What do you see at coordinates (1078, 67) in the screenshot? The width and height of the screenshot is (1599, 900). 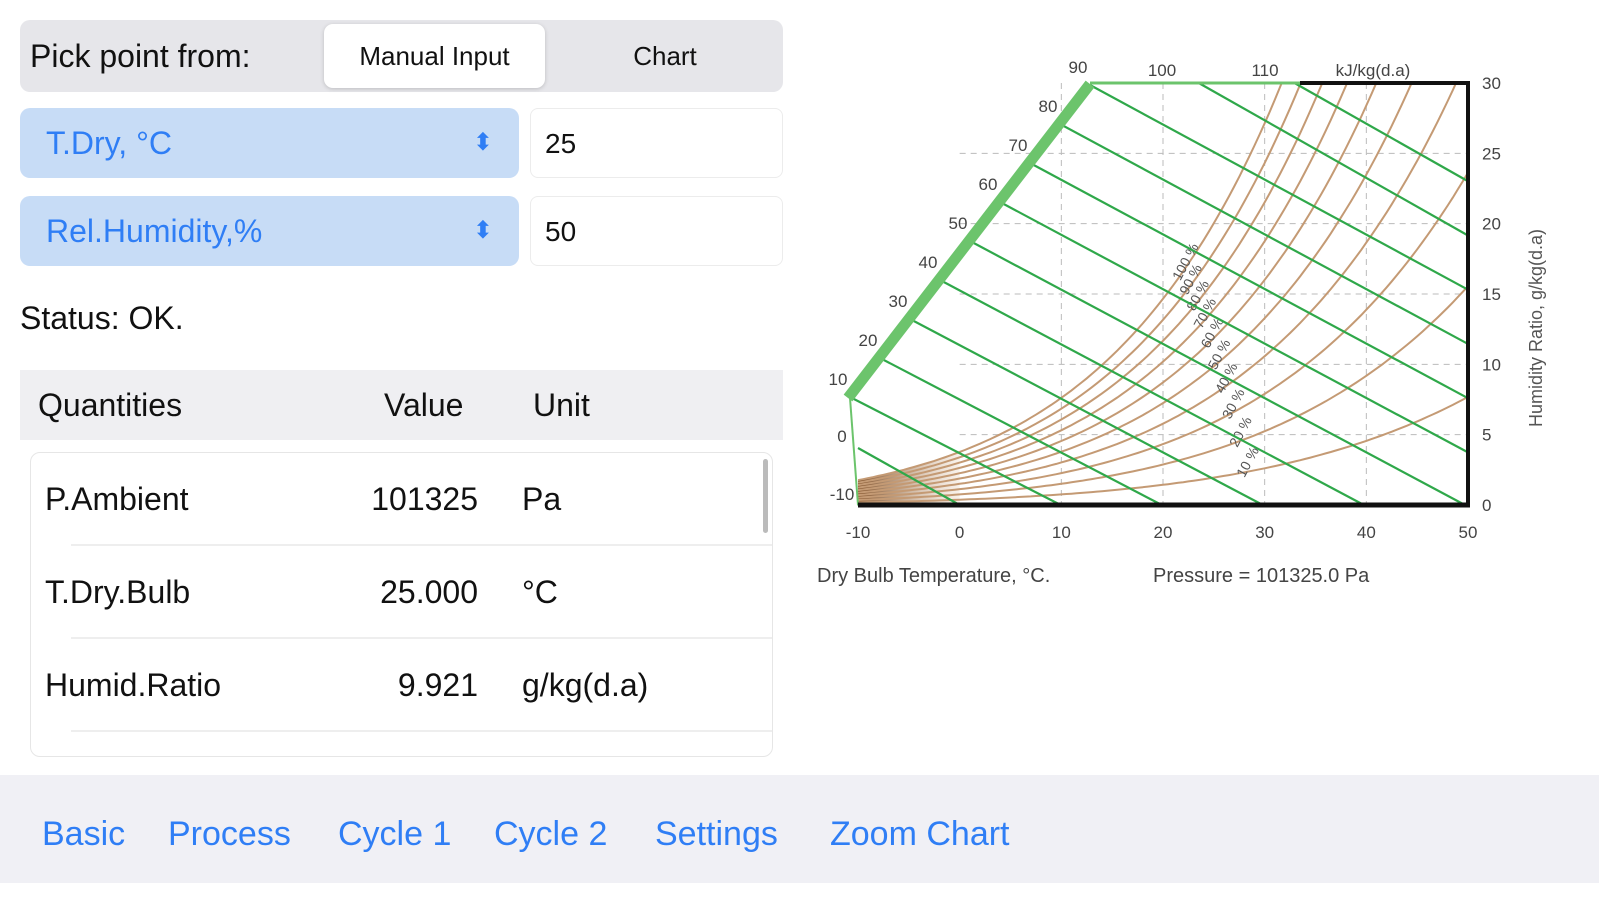 I see `enthalpy-tick-label: 90` at bounding box center [1078, 67].